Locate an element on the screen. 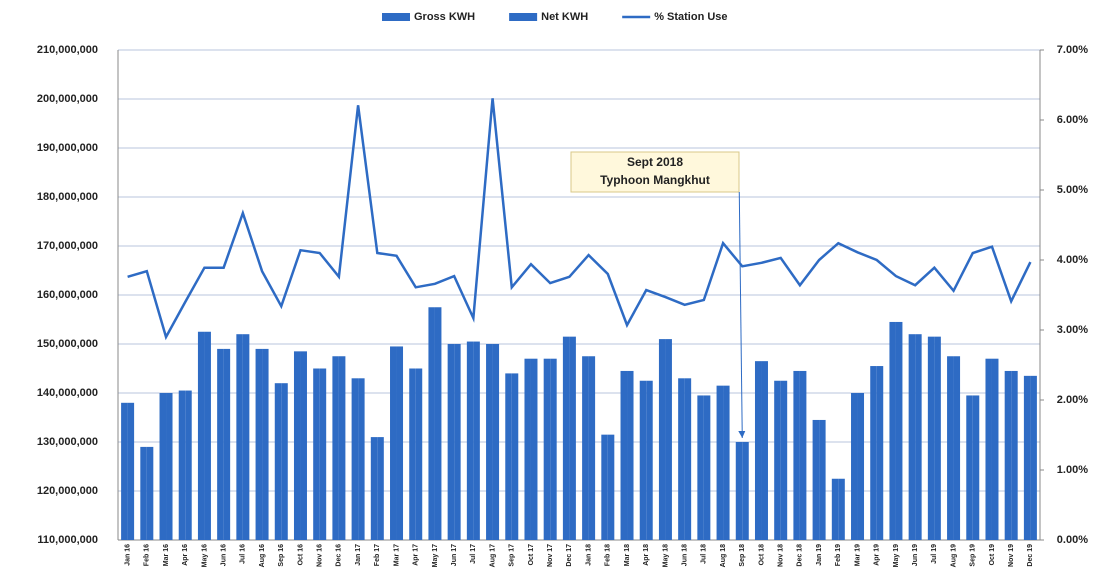  y-tick-label: 150,000,000 is located at coordinates (67, 344).